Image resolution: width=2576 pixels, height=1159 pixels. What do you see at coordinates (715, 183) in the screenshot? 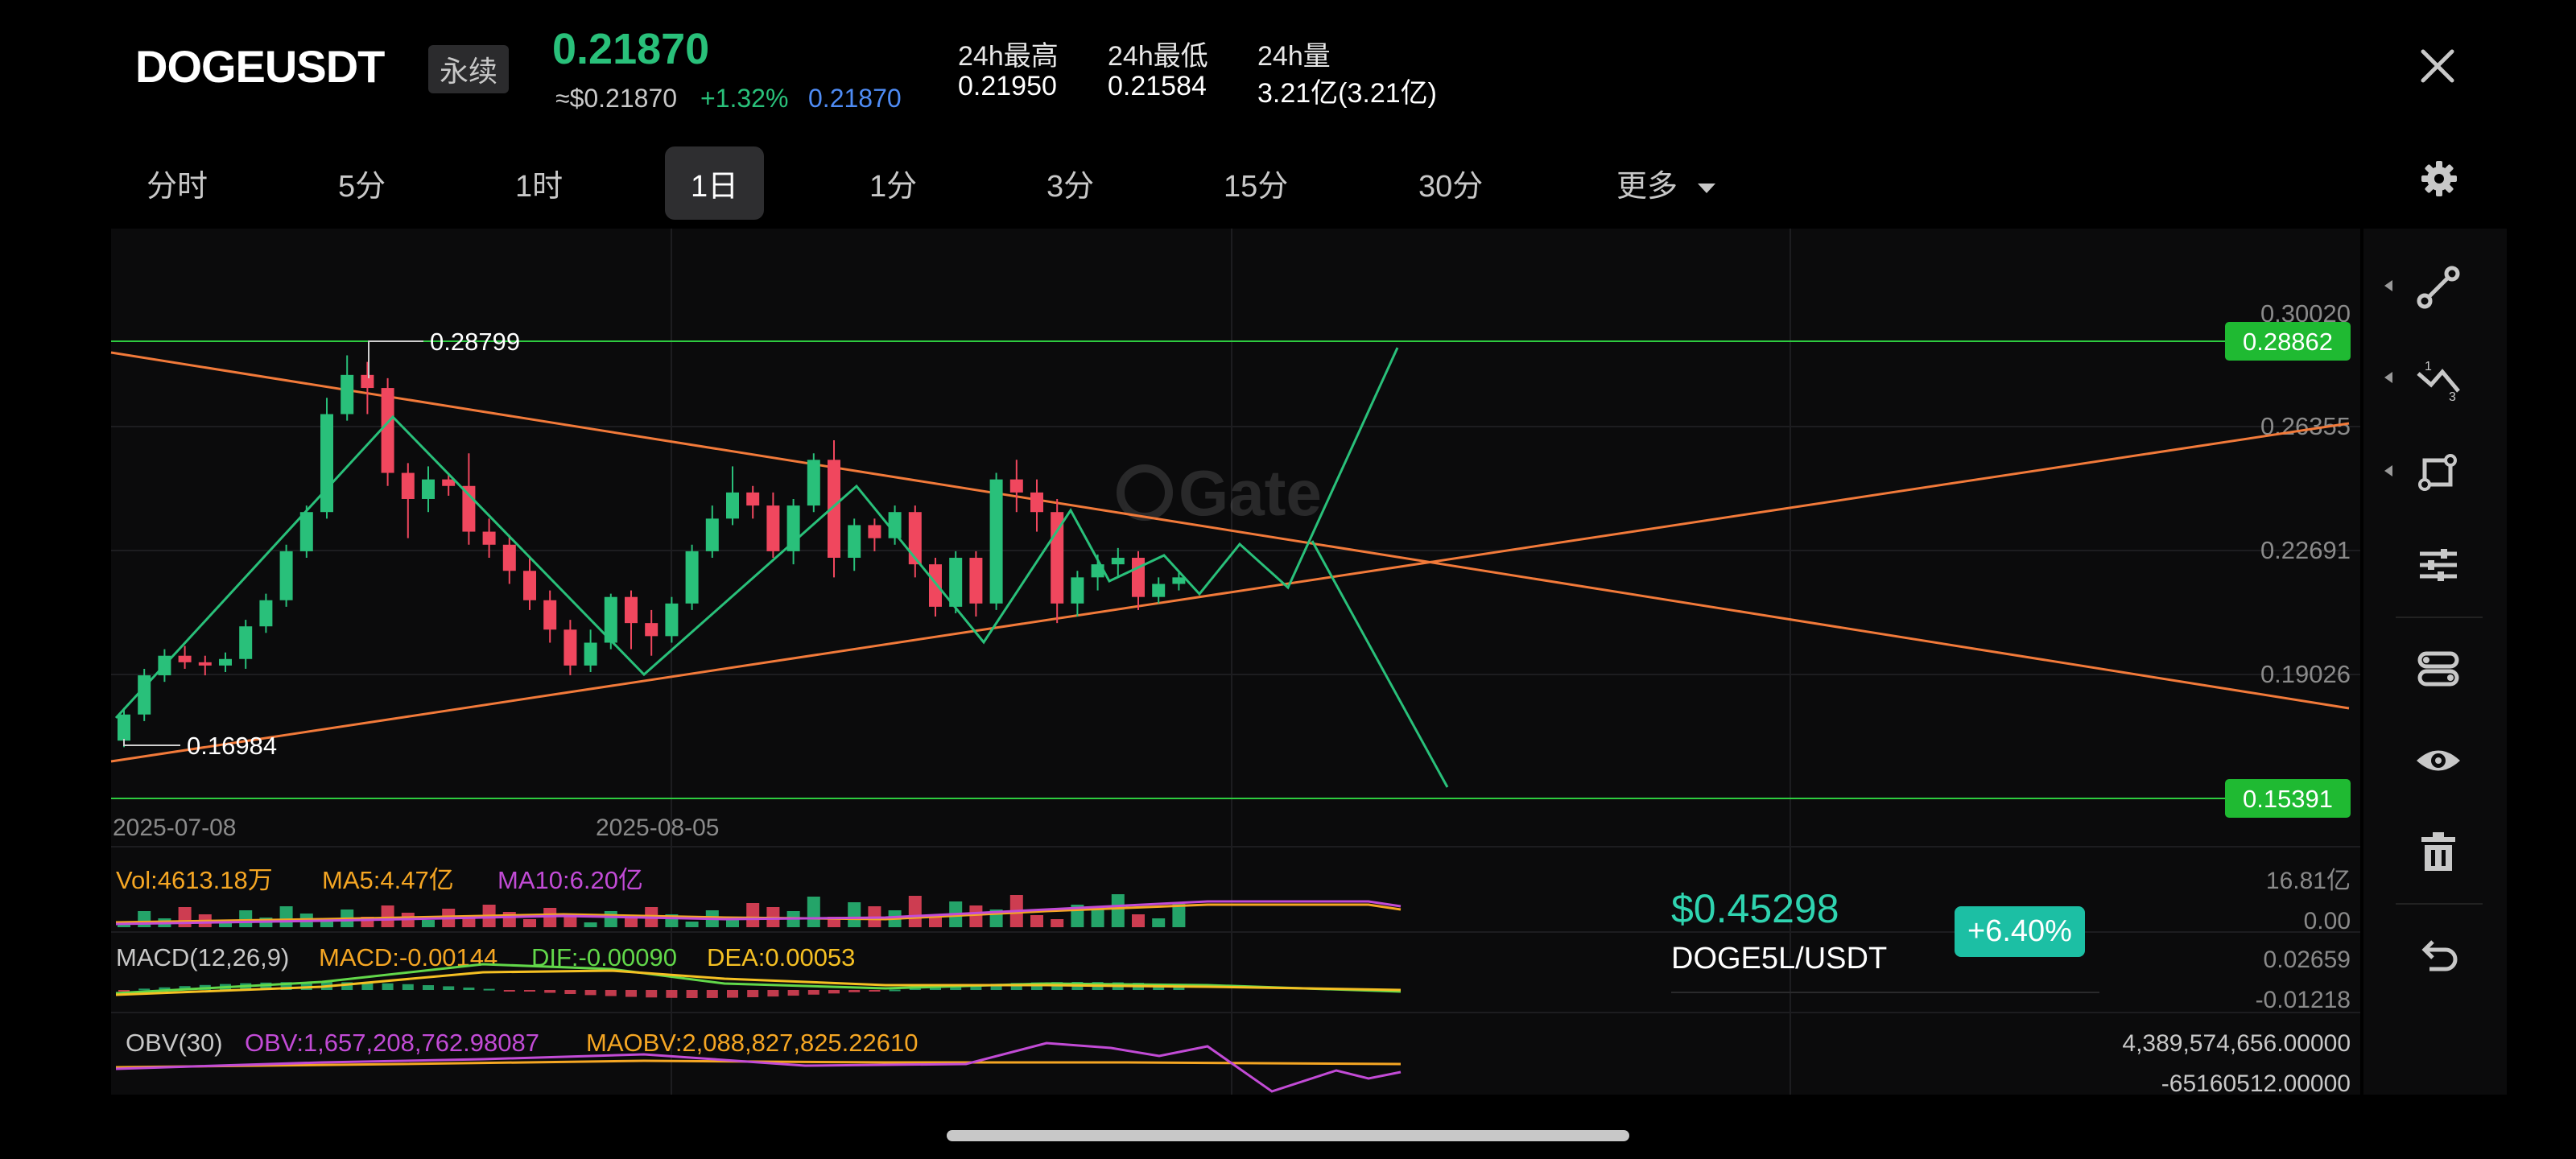
I see `tab-timeframe-1d: 1日` at bounding box center [715, 183].